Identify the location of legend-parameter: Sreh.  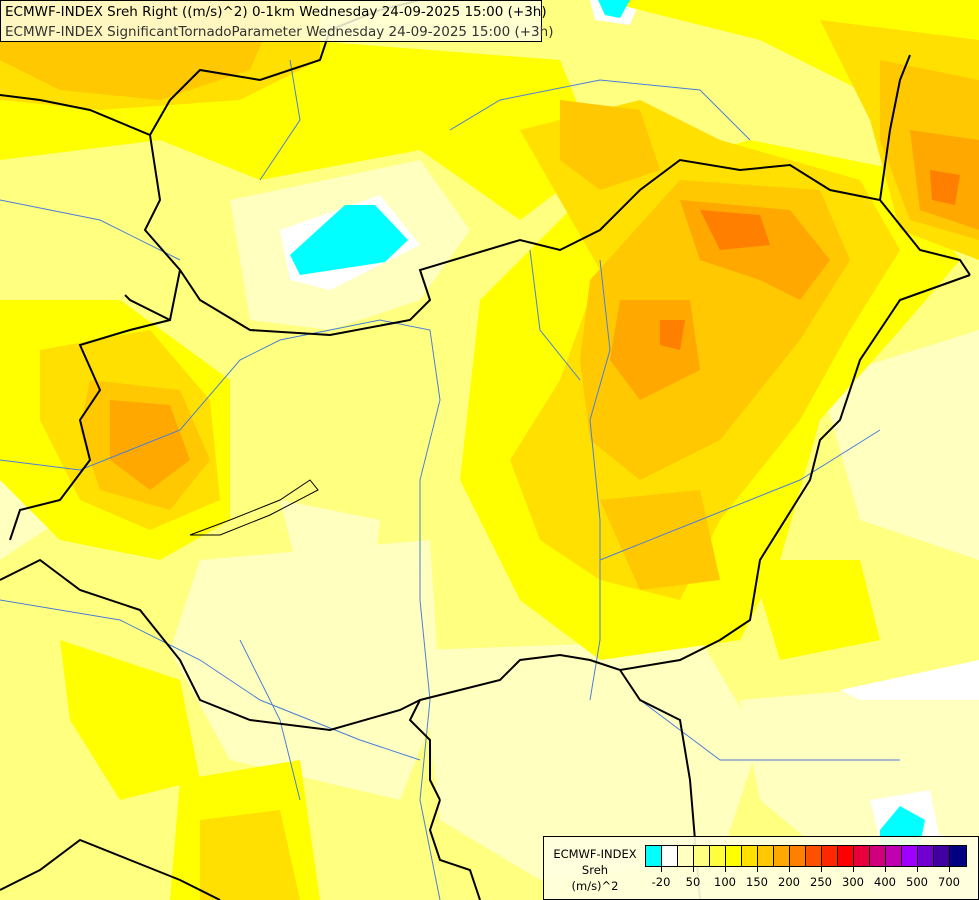
(595, 870).